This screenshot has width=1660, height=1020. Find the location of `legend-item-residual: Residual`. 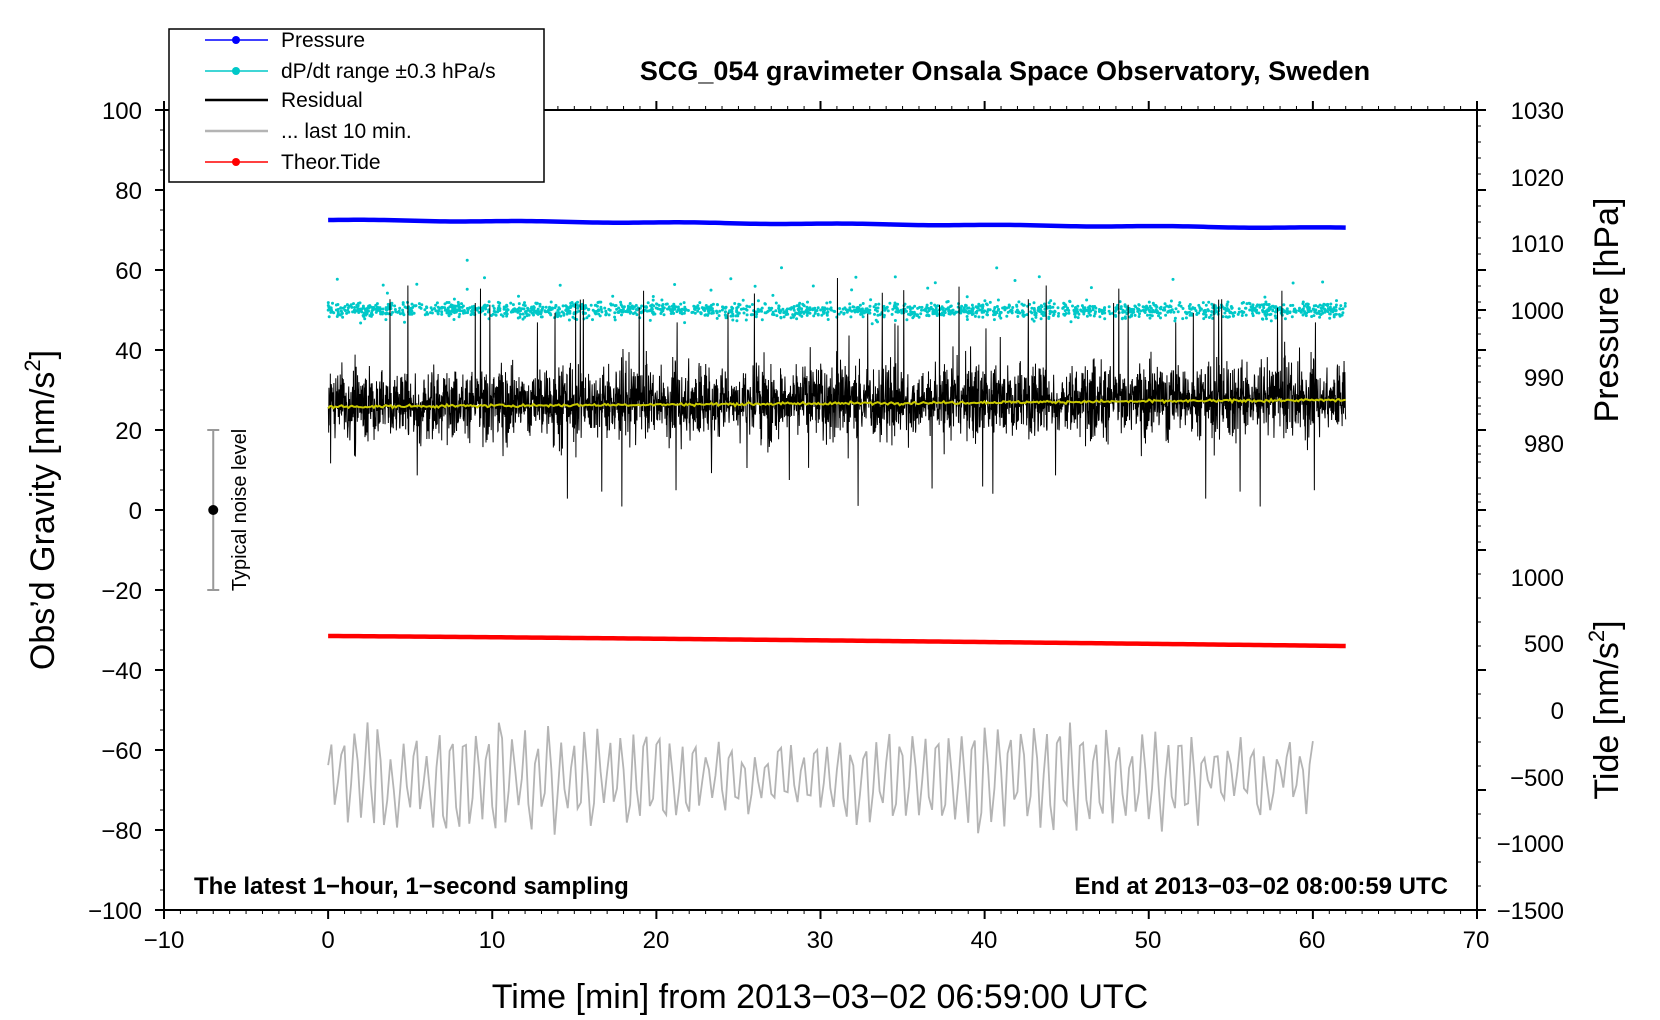

legend-item-residual: Residual is located at coordinates (284, 100).